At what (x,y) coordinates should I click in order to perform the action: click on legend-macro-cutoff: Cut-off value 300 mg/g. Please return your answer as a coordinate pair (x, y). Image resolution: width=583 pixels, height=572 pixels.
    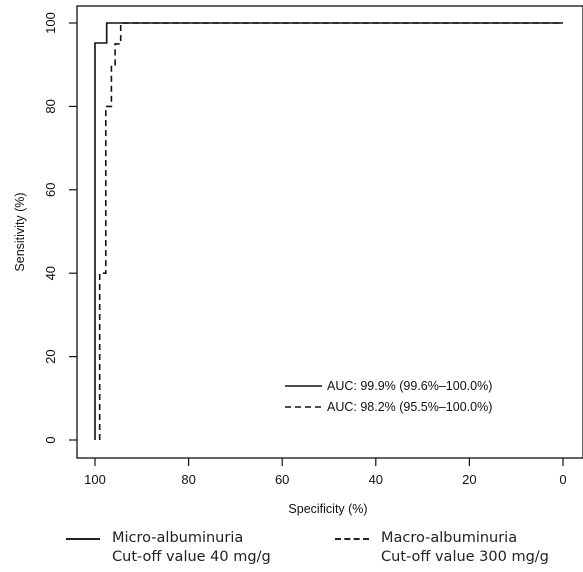
    Looking at the image, I should click on (465, 557).